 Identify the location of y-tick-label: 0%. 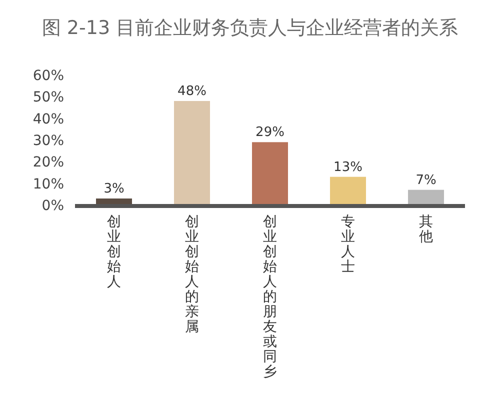
(53, 206).